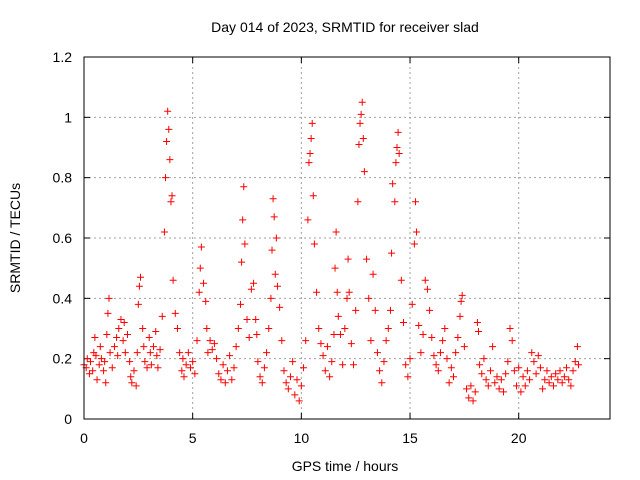  I want to click on y-tick-label: 0.8, so click(63, 178).